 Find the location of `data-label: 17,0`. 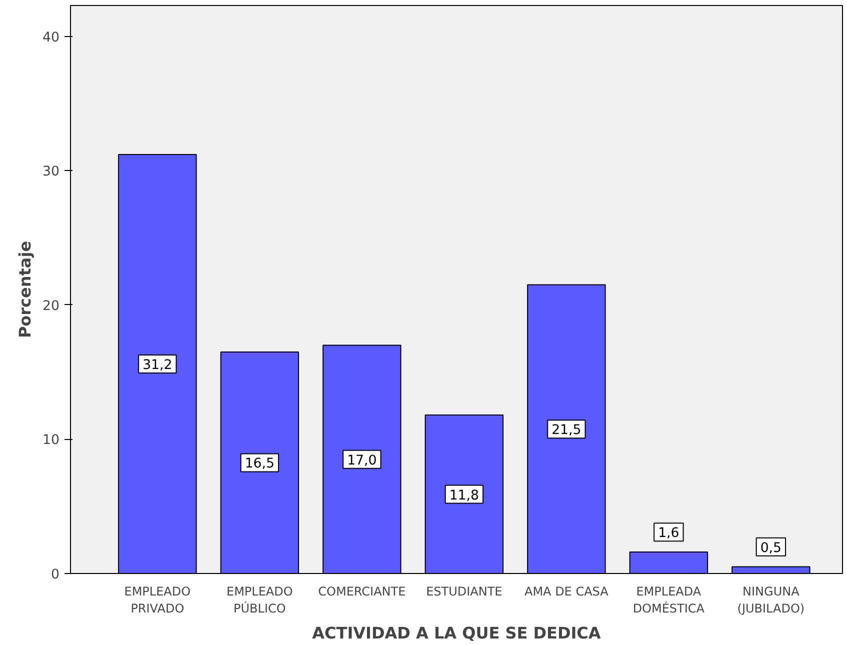

data-label: 17,0 is located at coordinates (362, 460).